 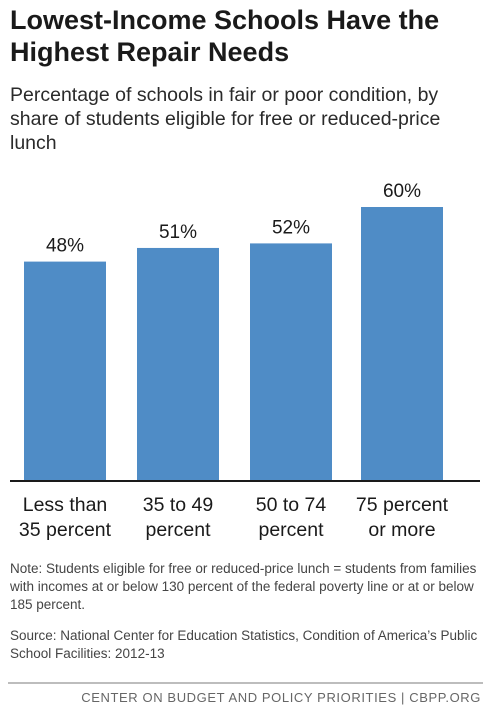 I want to click on data-label-1: 48%, so click(x=65, y=246).